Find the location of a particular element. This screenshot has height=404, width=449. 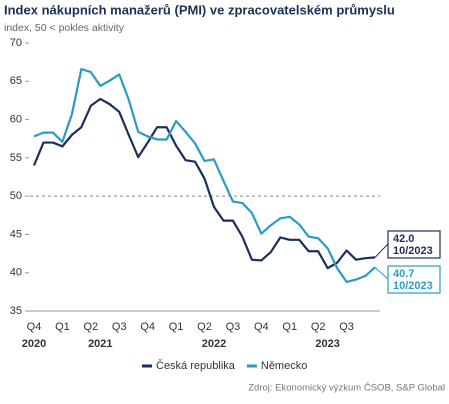

y-tick-label: 45 is located at coordinates (16, 234).